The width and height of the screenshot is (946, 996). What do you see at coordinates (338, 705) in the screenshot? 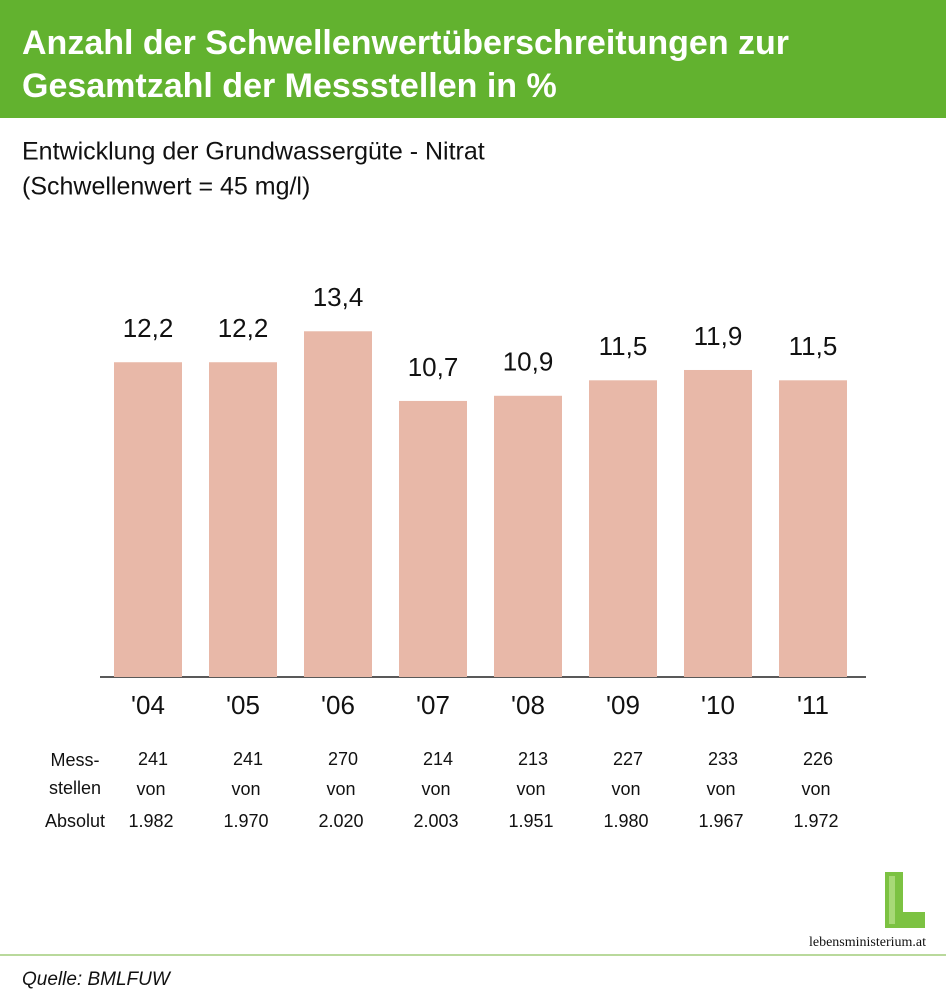
I see `x-tick-label: '06` at bounding box center [338, 705].